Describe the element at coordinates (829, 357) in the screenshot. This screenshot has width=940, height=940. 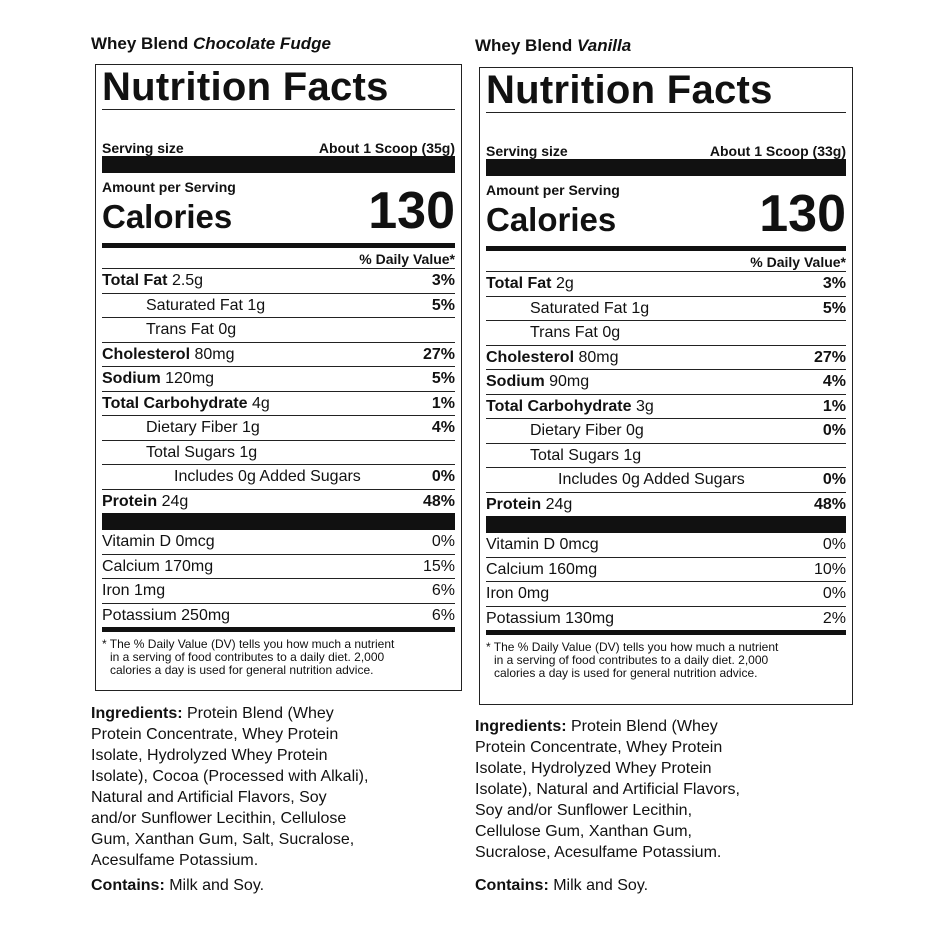
I see `nutrient-pct: 27%` at that location.